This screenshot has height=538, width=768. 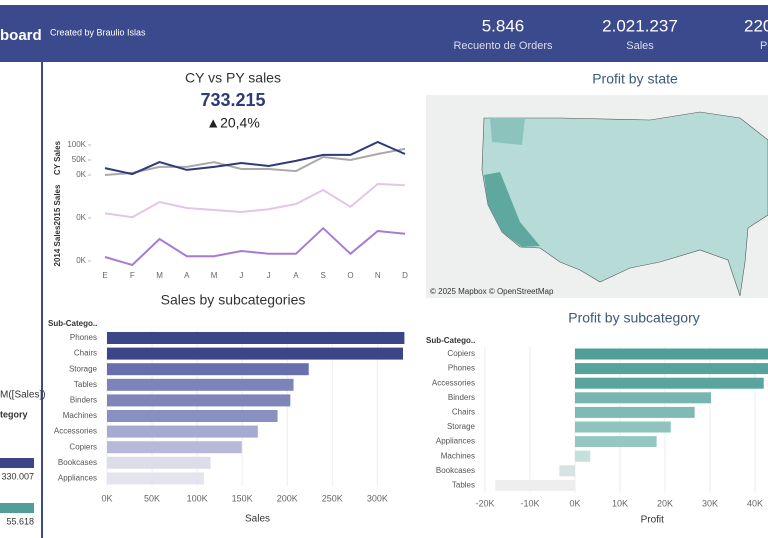 What do you see at coordinates (332, 498) in the screenshot?
I see `x-tick-label: 250K` at bounding box center [332, 498].